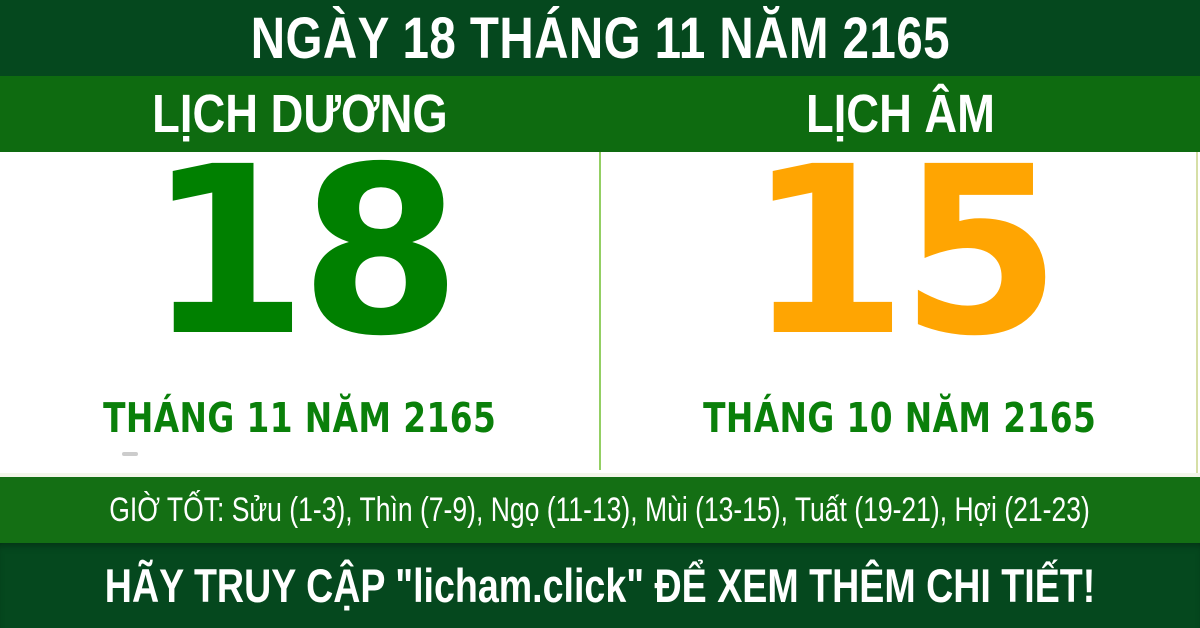  What do you see at coordinates (904, 252) in the screenshot?
I see `lunar-day-number: 15` at bounding box center [904, 252].